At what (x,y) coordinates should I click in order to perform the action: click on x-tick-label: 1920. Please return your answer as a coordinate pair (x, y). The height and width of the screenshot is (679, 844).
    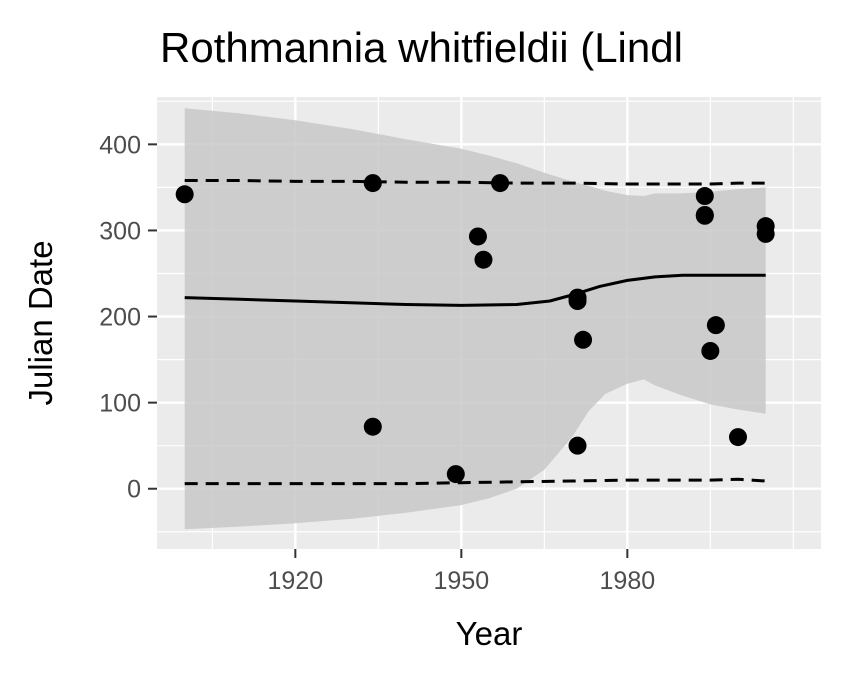
    Looking at the image, I should click on (296, 581).